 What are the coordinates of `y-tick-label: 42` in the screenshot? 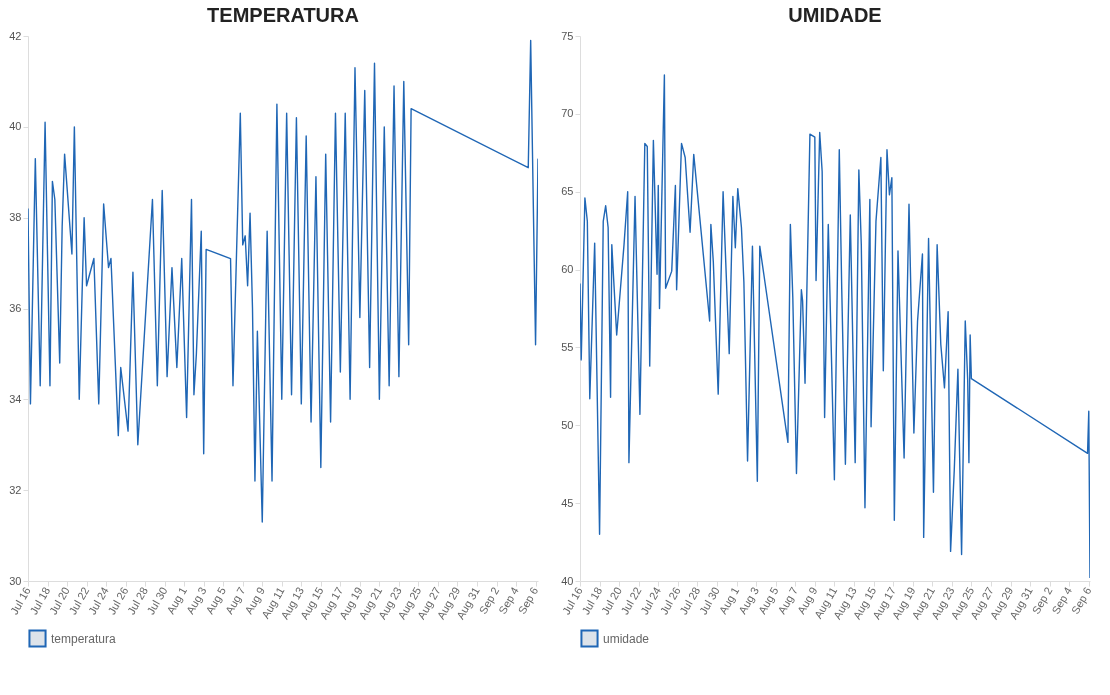 It's located at (15, 35).